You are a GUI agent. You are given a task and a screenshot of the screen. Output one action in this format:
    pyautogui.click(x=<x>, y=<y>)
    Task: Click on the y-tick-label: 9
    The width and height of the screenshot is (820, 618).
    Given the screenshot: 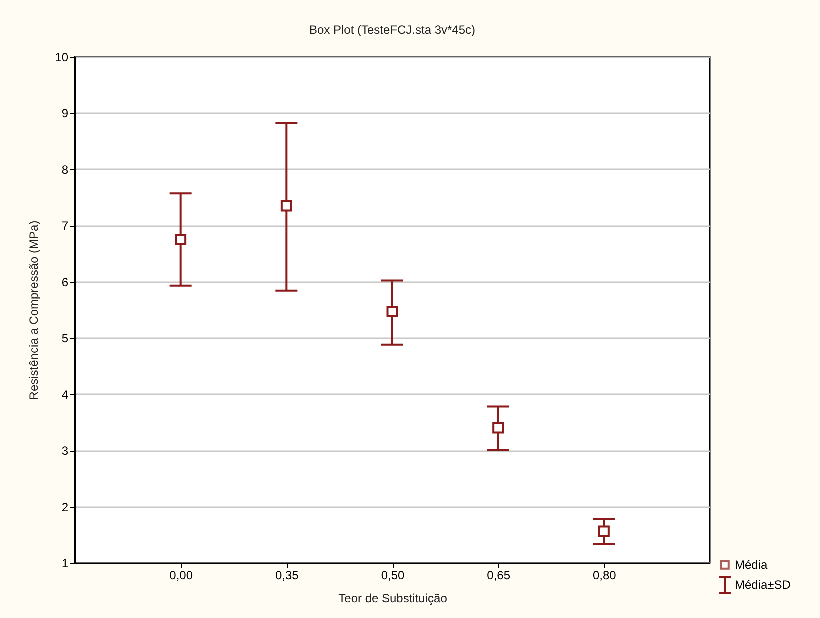 What is the action you would take?
    pyautogui.click(x=65, y=113)
    